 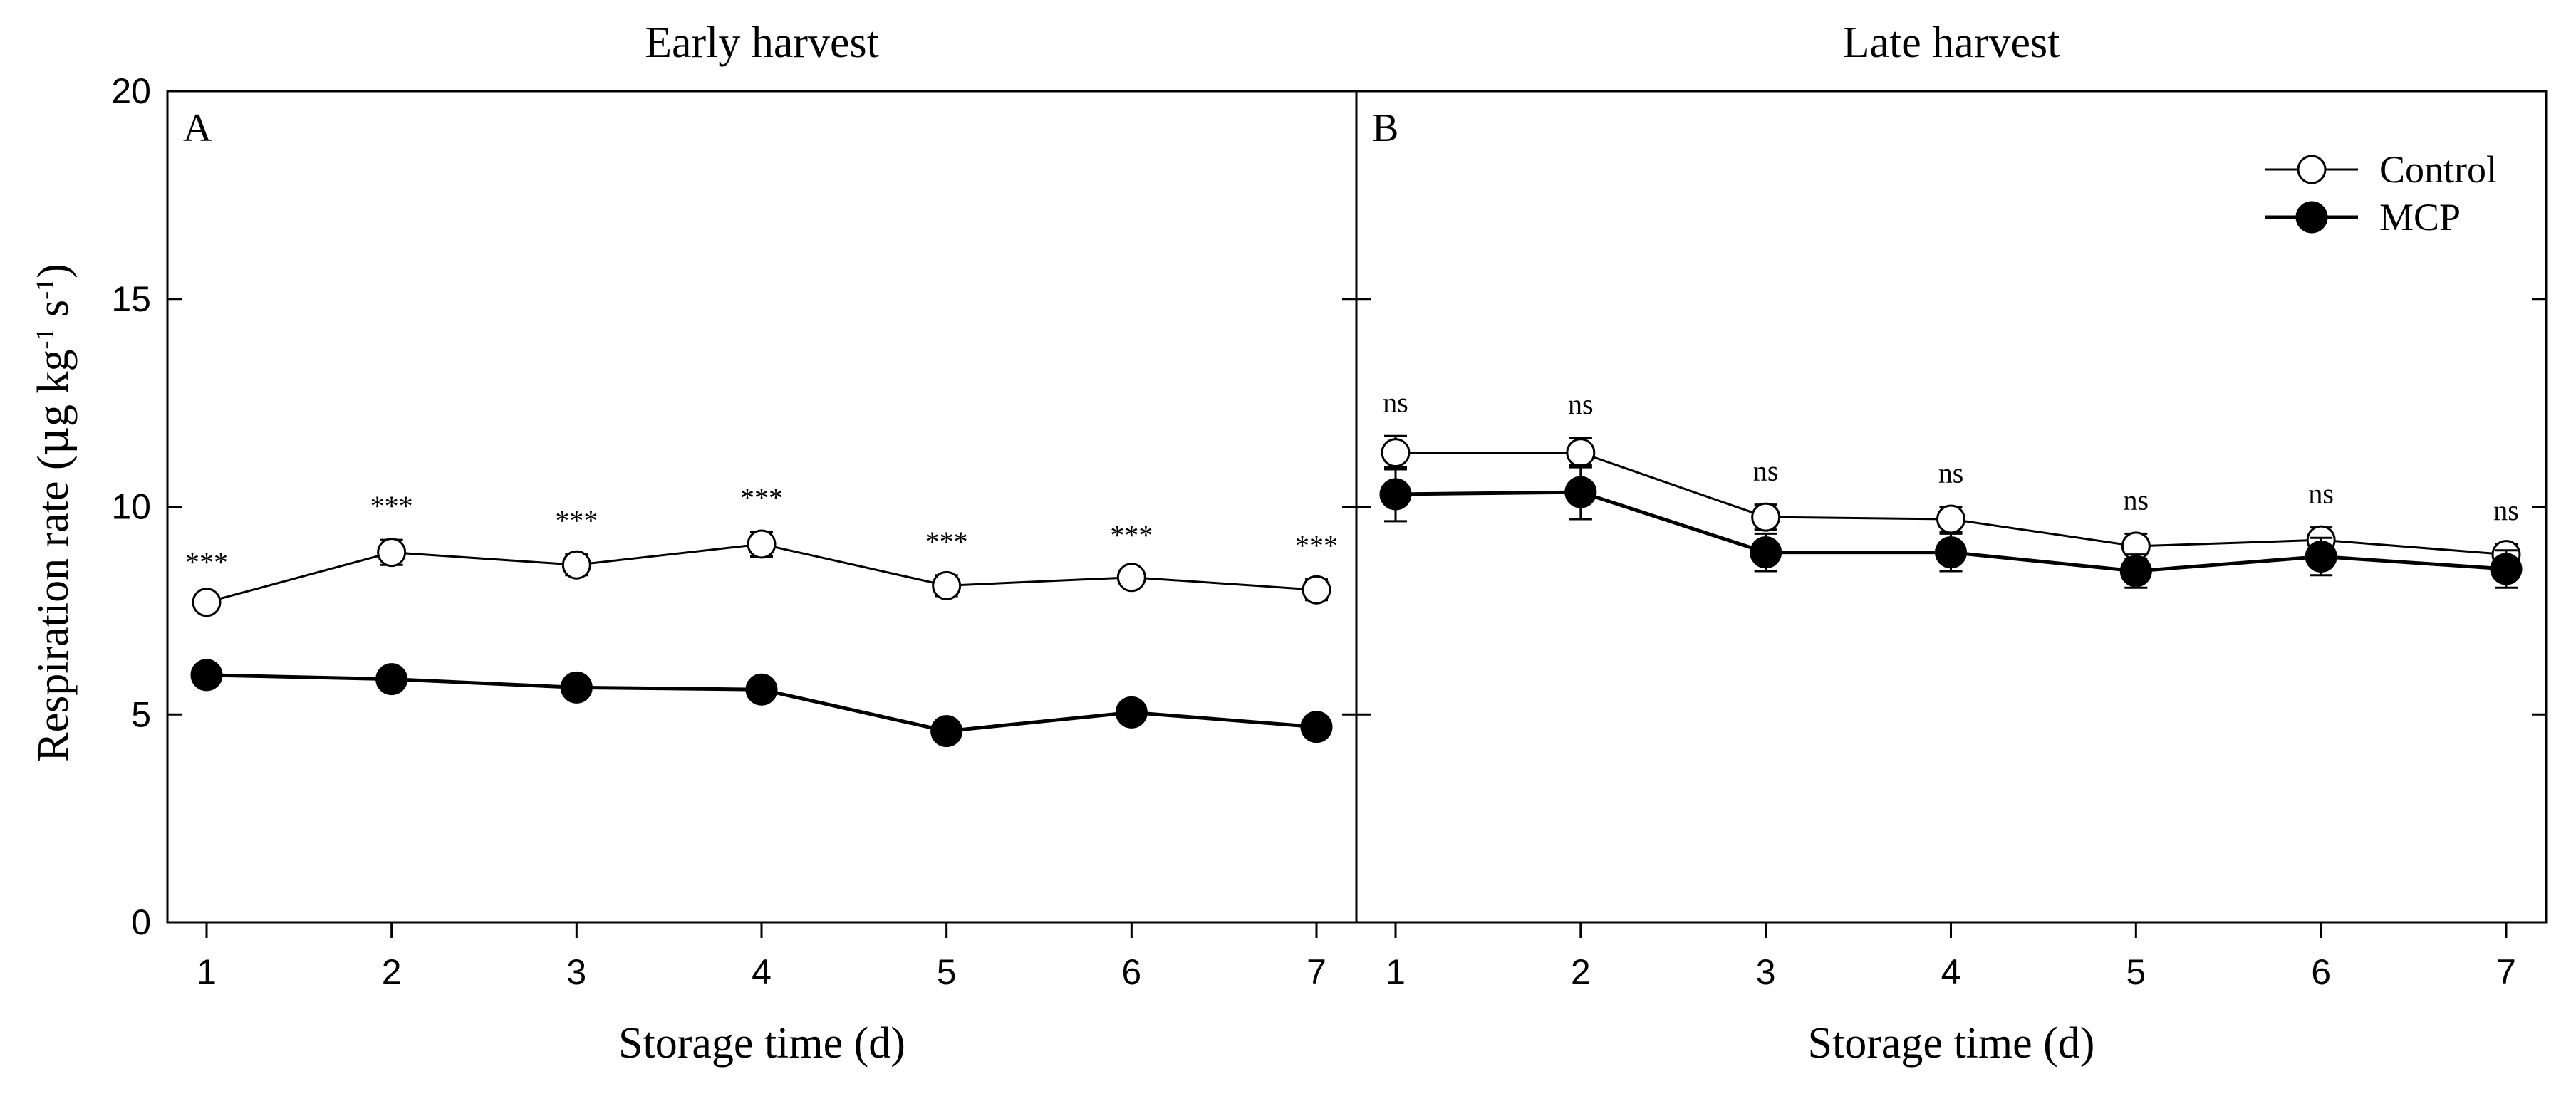 I want to click on y-tick-label: 15, so click(x=131, y=299).